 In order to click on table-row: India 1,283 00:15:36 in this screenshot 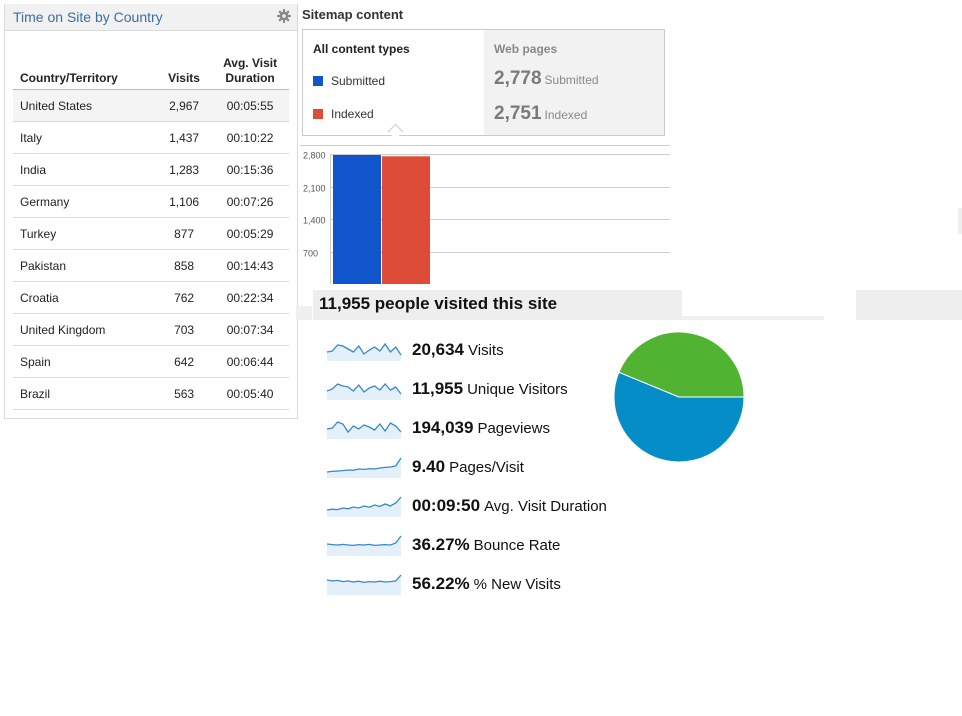, I will do `click(151, 169)`.